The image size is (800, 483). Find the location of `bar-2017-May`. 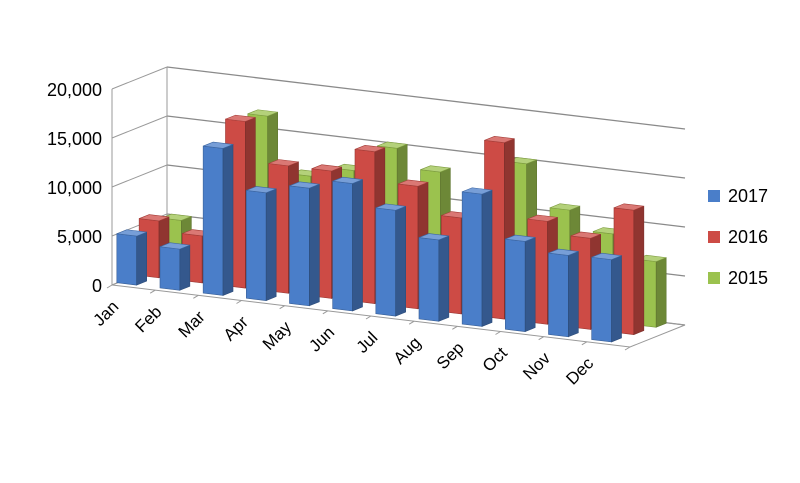

bar-2017-May is located at coordinates (304, 244).